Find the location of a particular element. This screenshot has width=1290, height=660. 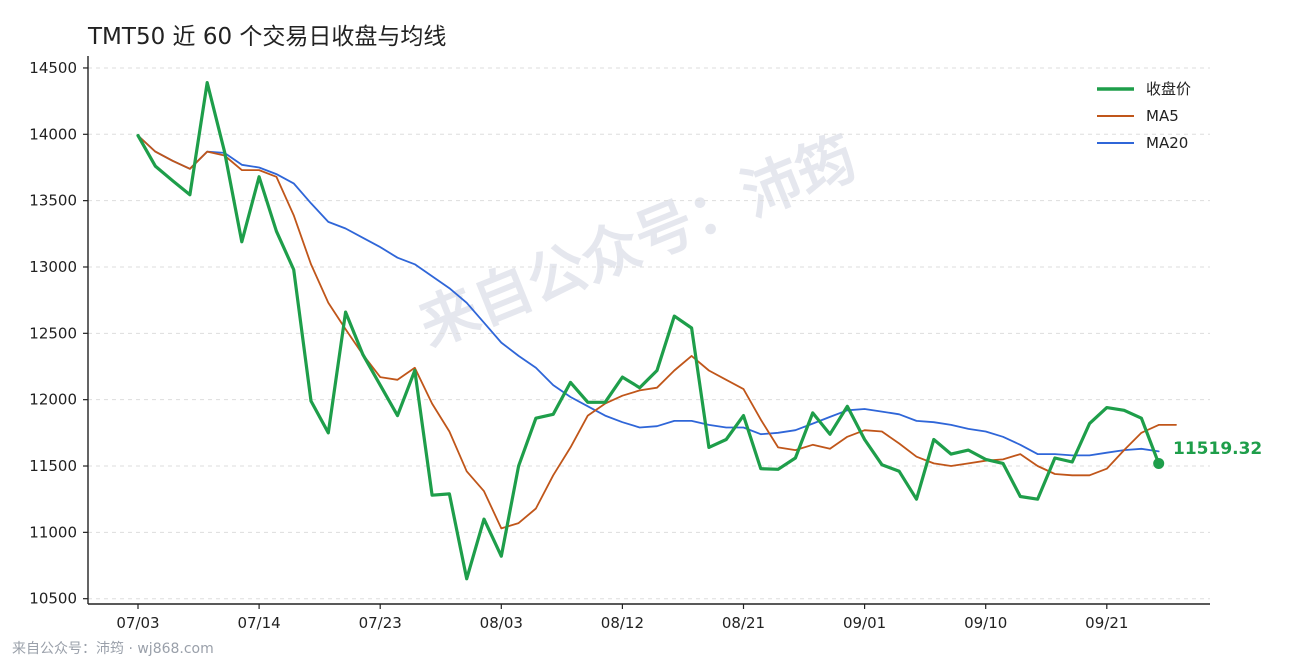

x-tick-label: 07/23 is located at coordinates (380, 623).